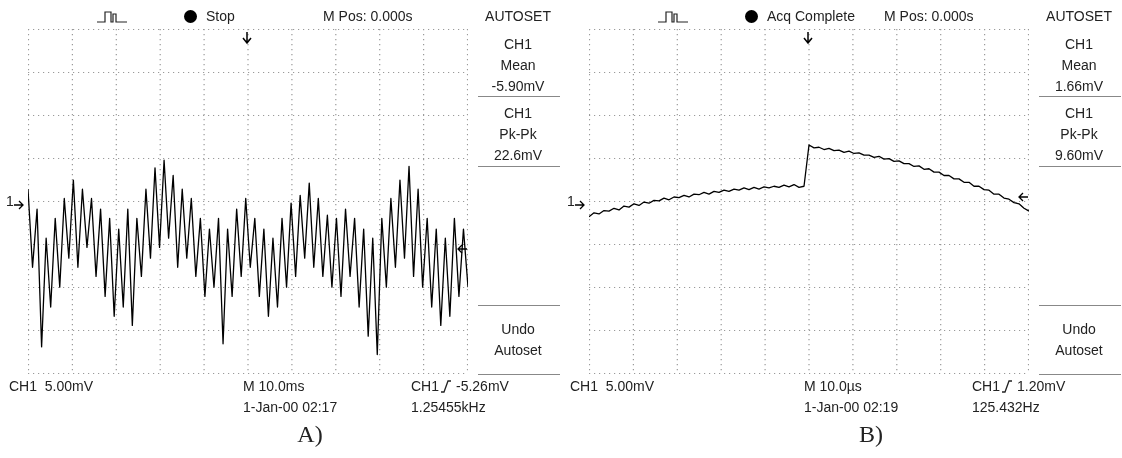 This screenshot has width=1122, height=458. I want to click on text: B), so click(871, 434).